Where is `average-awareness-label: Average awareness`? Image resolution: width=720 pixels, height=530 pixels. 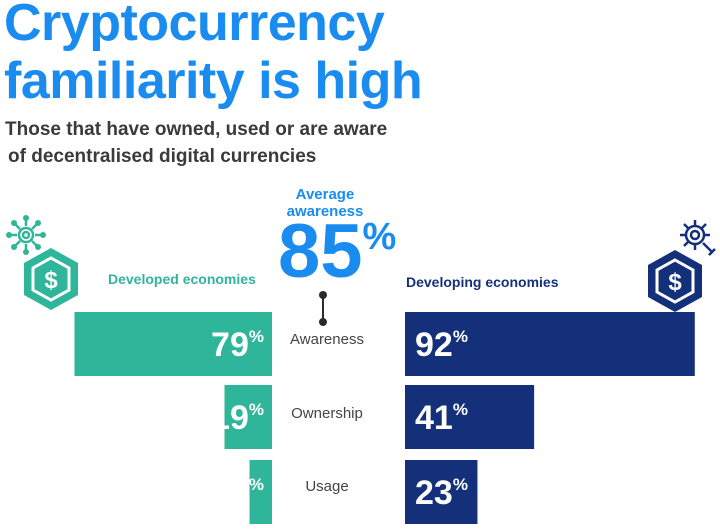
average-awareness-label: Average awareness is located at coordinates (325, 203).